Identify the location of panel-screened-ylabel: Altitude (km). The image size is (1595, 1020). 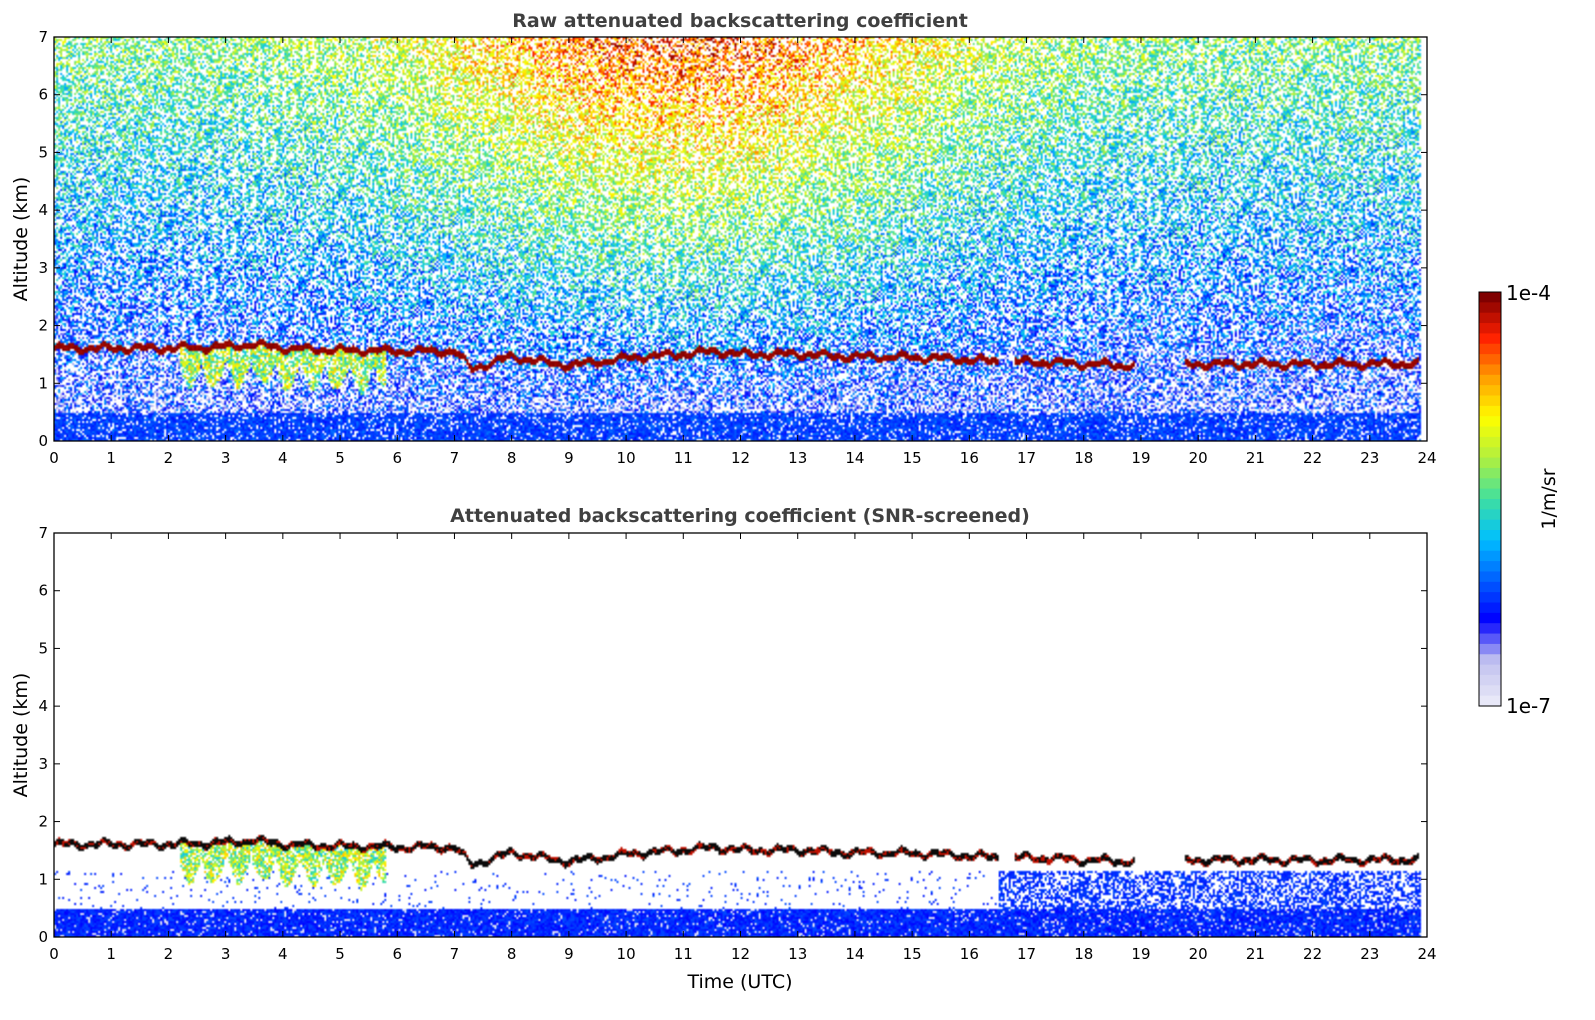
(21, 735).